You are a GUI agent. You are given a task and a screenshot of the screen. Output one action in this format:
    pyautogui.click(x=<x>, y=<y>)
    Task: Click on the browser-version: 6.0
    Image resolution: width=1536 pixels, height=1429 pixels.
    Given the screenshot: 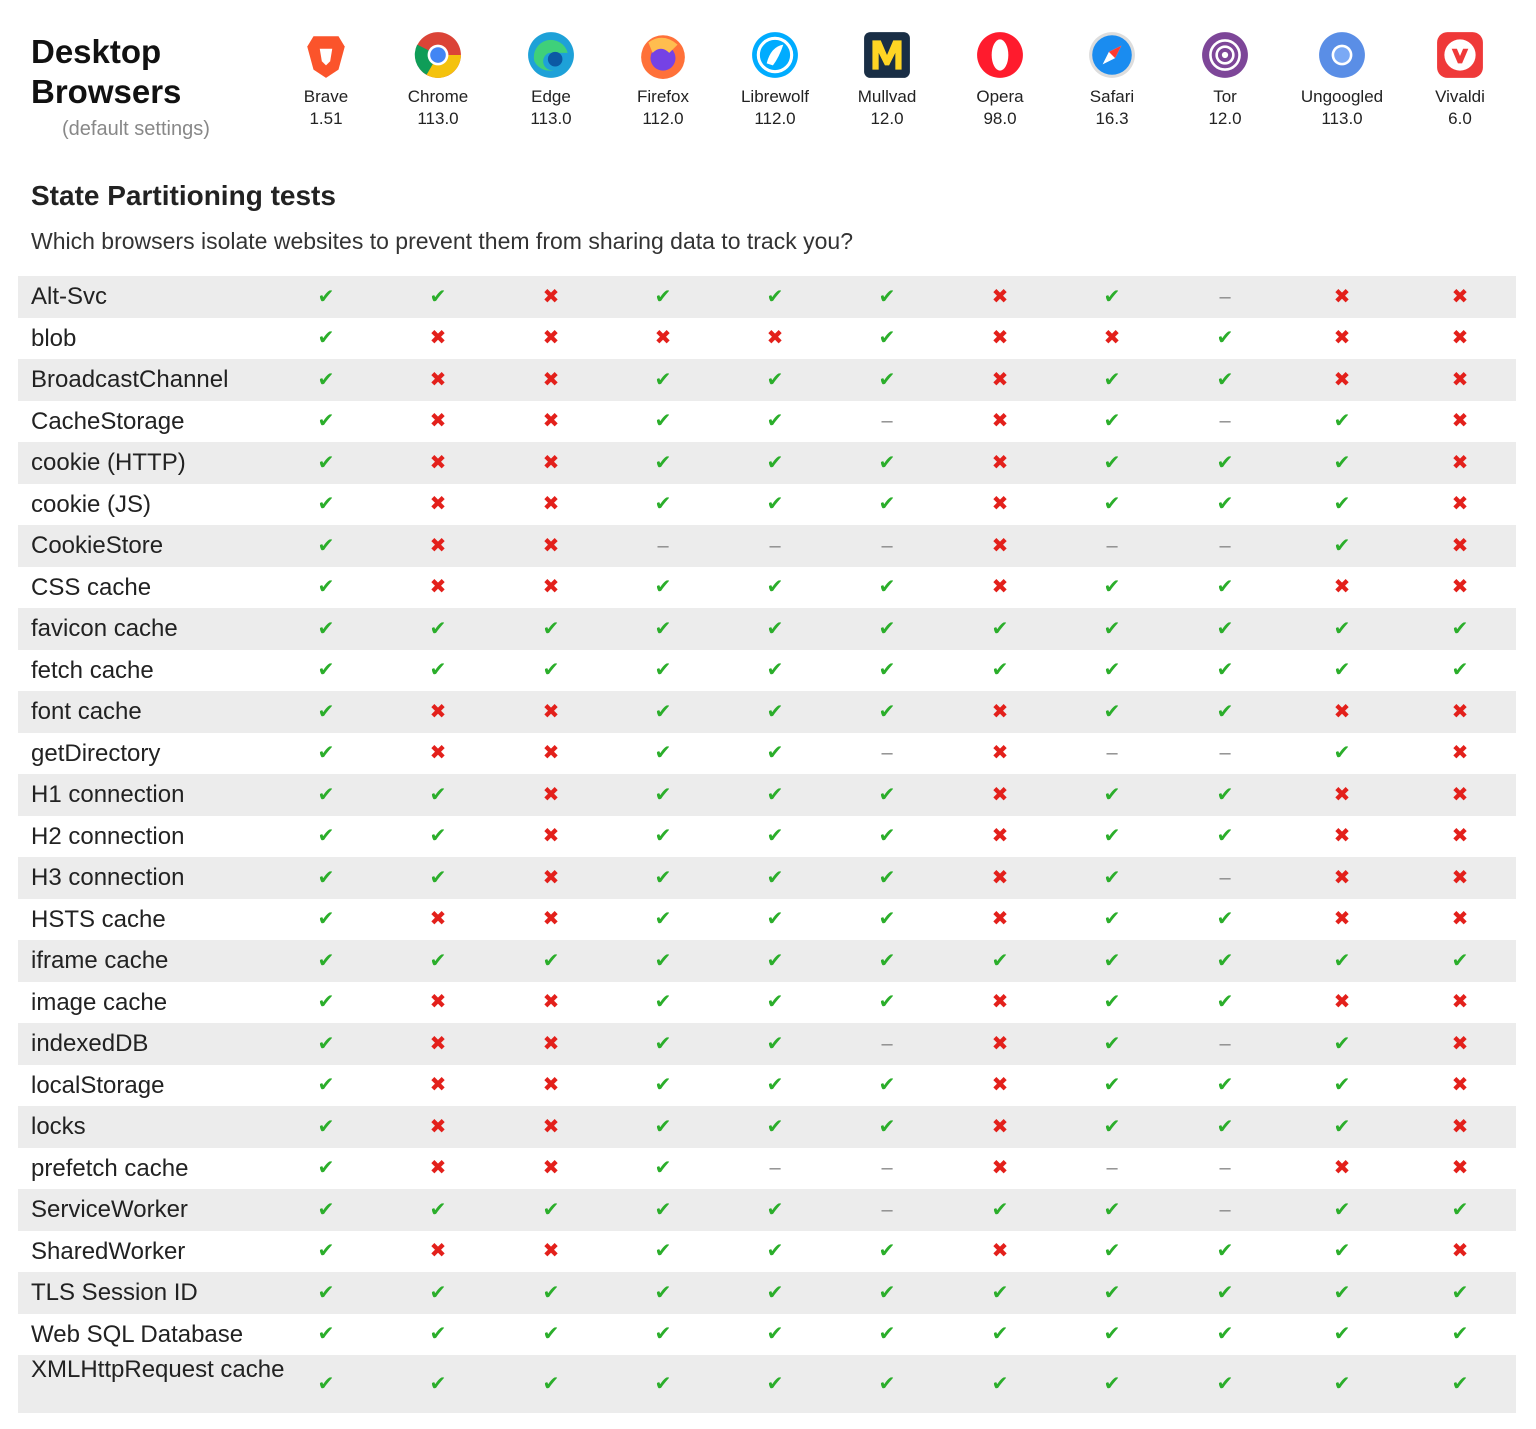 What is the action you would take?
    pyautogui.click(x=1460, y=118)
    